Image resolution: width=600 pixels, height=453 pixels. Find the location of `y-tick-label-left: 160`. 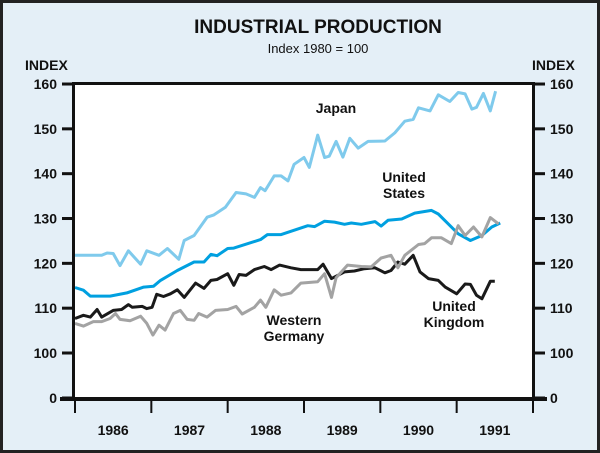

y-tick-label-left: 160 is located at coordinates (46, 84).